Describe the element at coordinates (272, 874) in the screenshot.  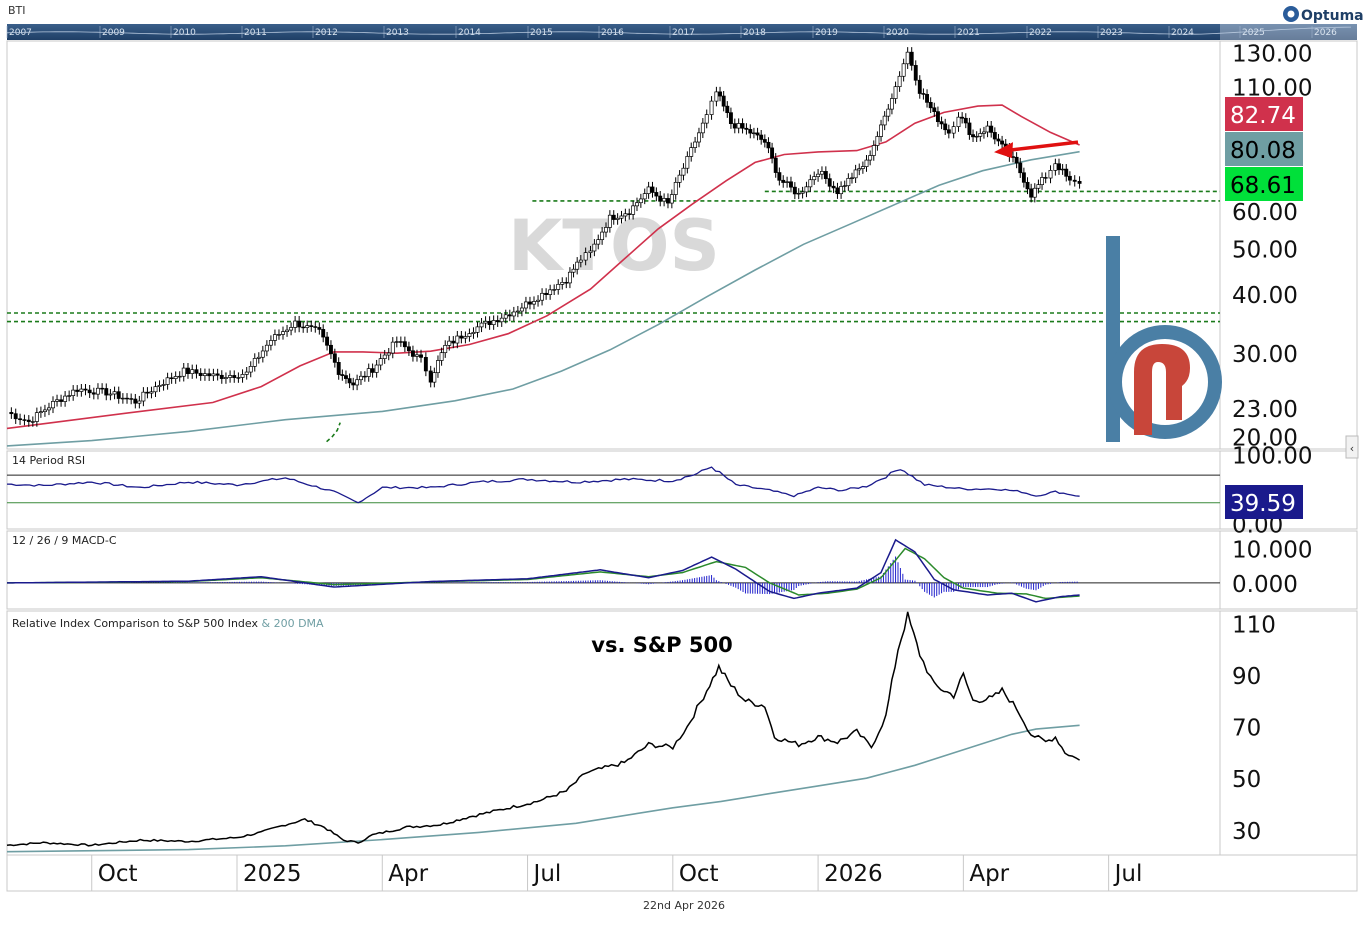
I see `x-axis-tick-label: 2025` at that location.